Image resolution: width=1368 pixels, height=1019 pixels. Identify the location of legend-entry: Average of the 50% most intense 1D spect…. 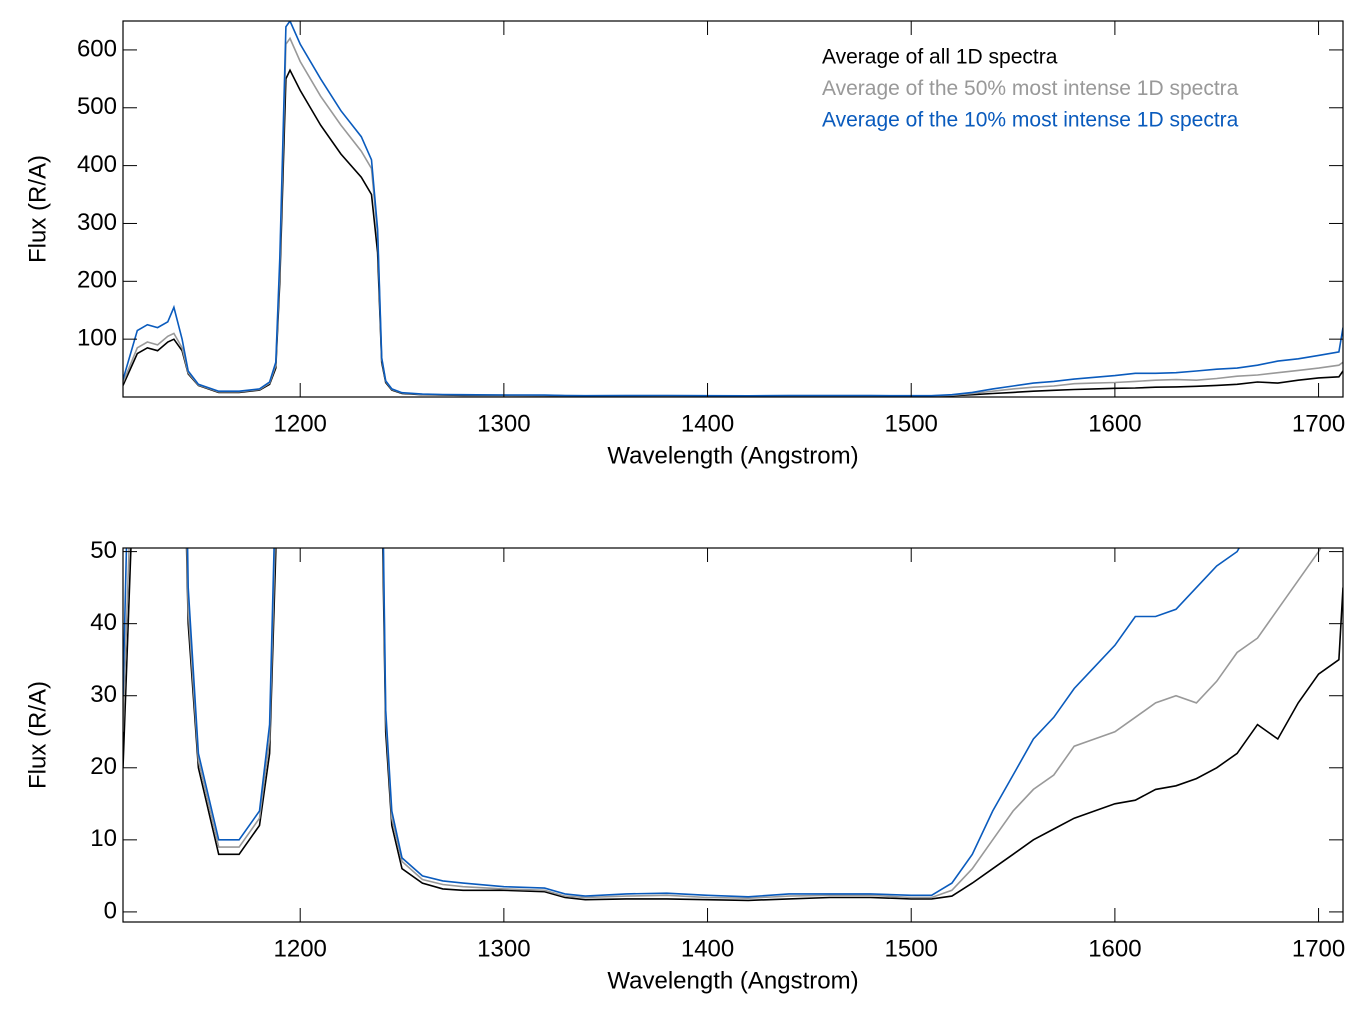
(1030, 88).